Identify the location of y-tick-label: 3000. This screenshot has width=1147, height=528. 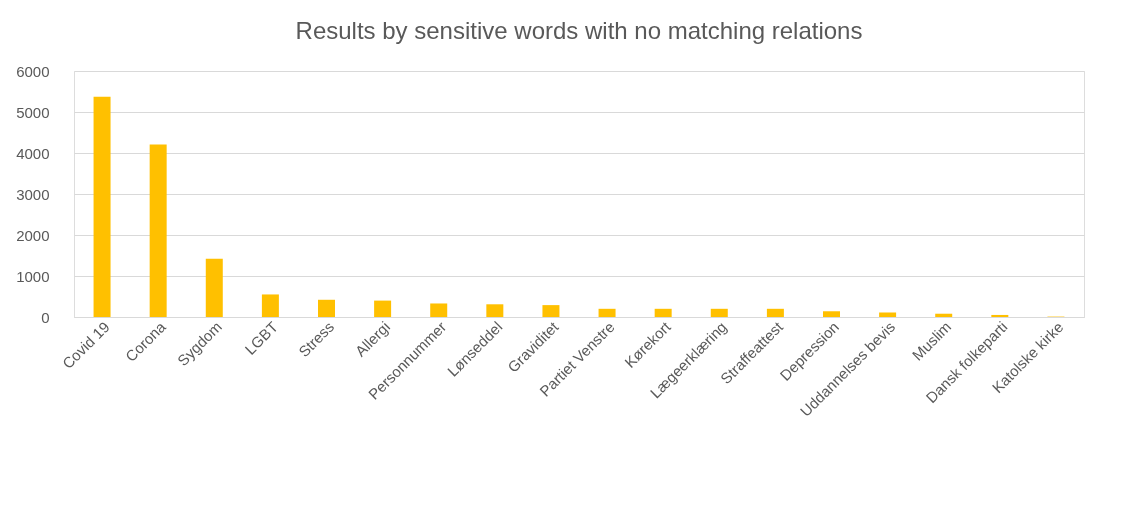
(33, 194).